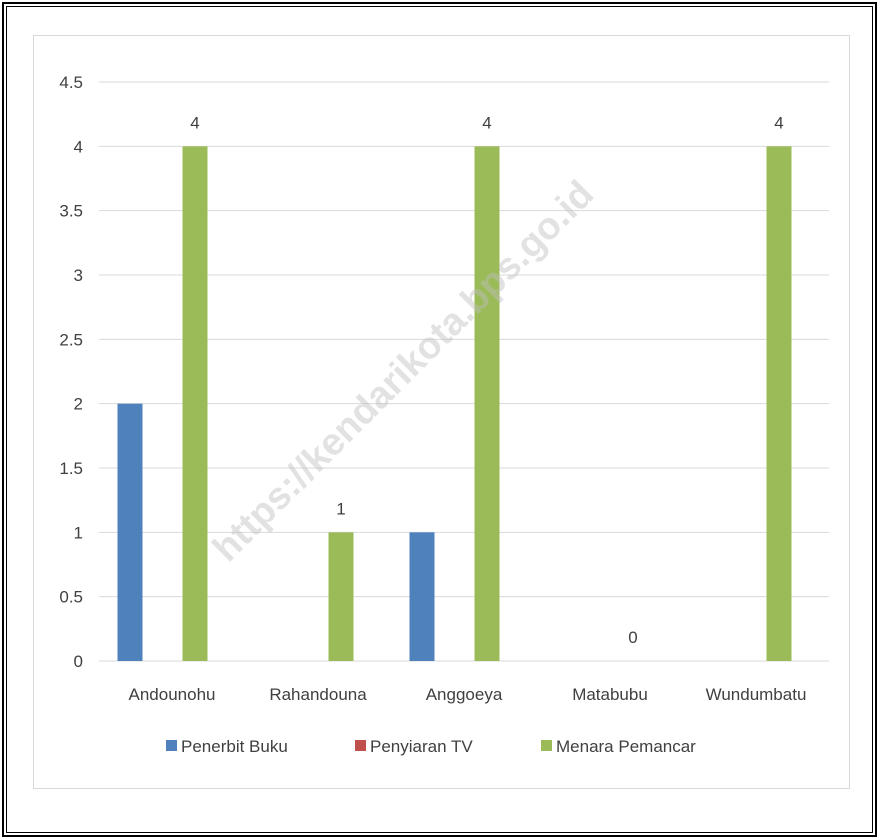 Image resolution: width=879 pixels, height=839 pixels. I want to click on y-tick-label: 0.5, so click(71, 597).